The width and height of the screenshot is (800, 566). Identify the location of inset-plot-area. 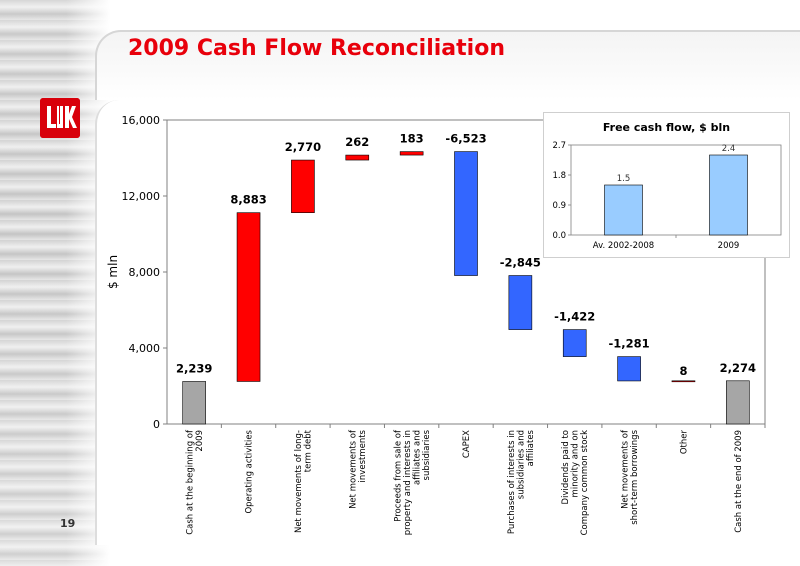
(676, 190).